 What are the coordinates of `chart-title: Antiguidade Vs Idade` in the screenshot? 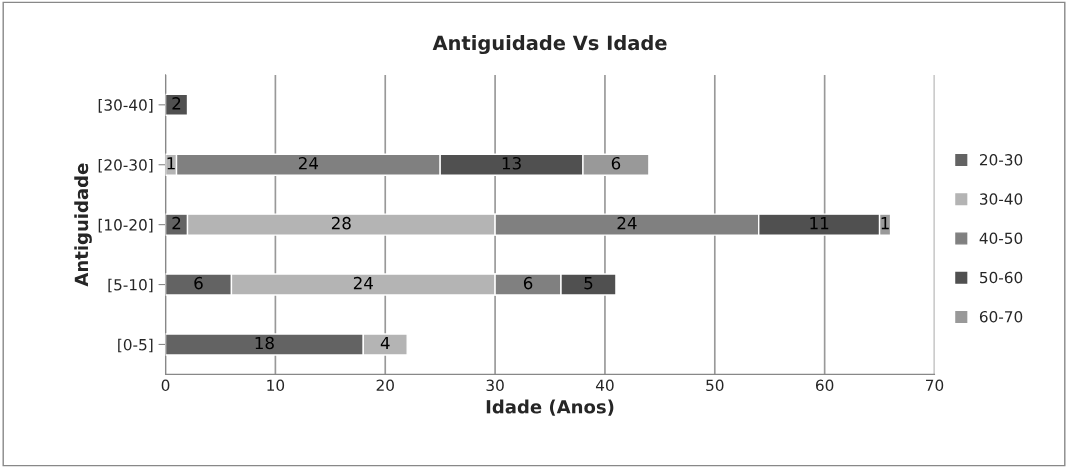 It's located at (549, 45).